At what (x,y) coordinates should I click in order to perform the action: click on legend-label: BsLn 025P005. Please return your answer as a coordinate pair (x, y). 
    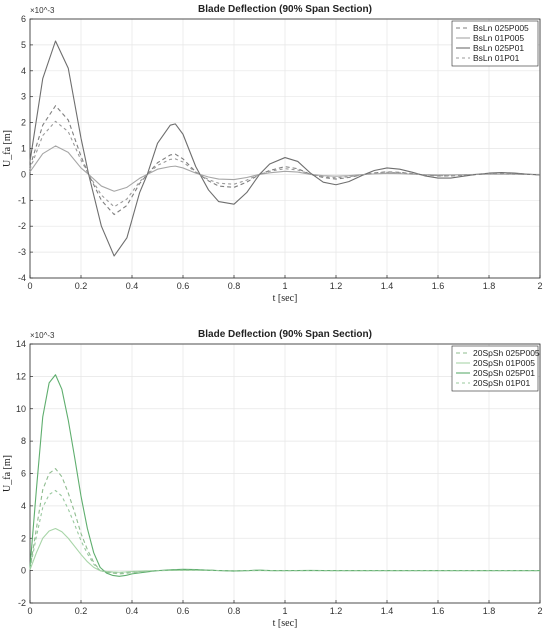
    Looking at the image, I should click on (501, 28).